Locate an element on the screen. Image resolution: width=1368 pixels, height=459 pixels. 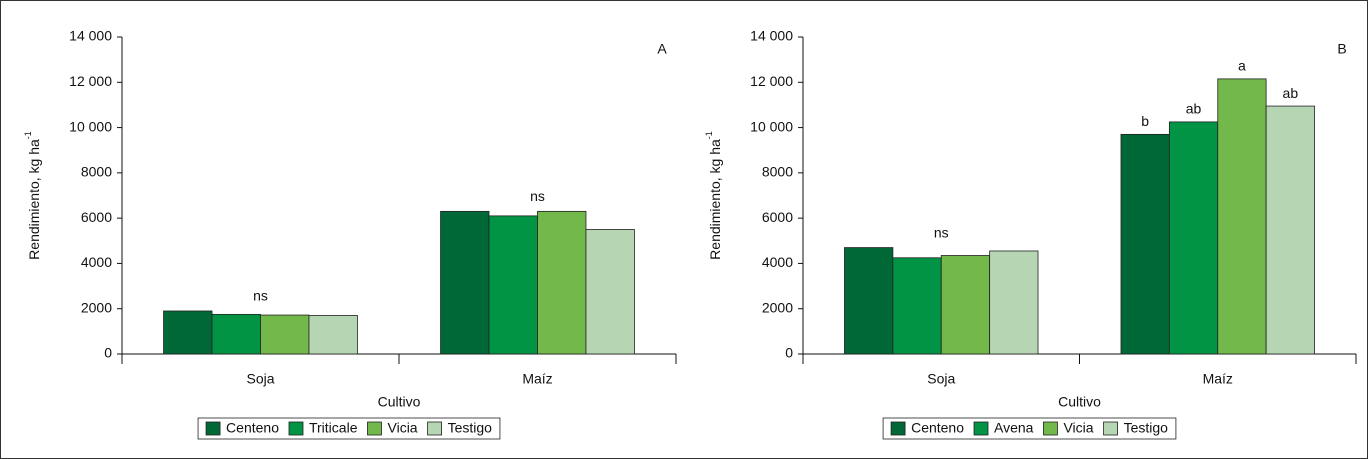
legend-label: Avena is located at coordinates (1014, 428).